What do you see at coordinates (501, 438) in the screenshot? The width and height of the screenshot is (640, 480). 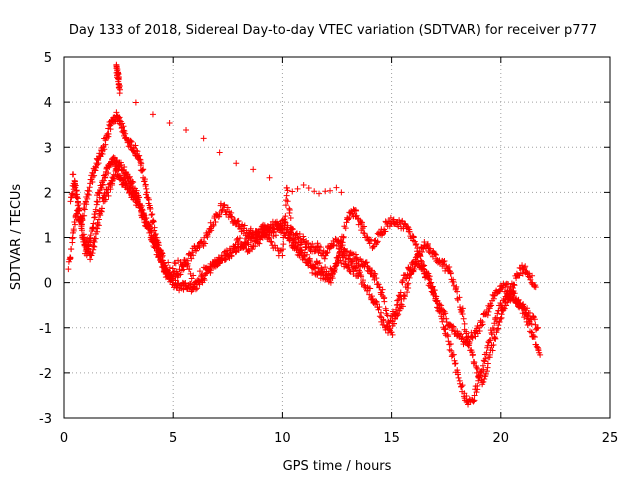 I see `x-tick-label: 20` at bounding box center [501, 438].